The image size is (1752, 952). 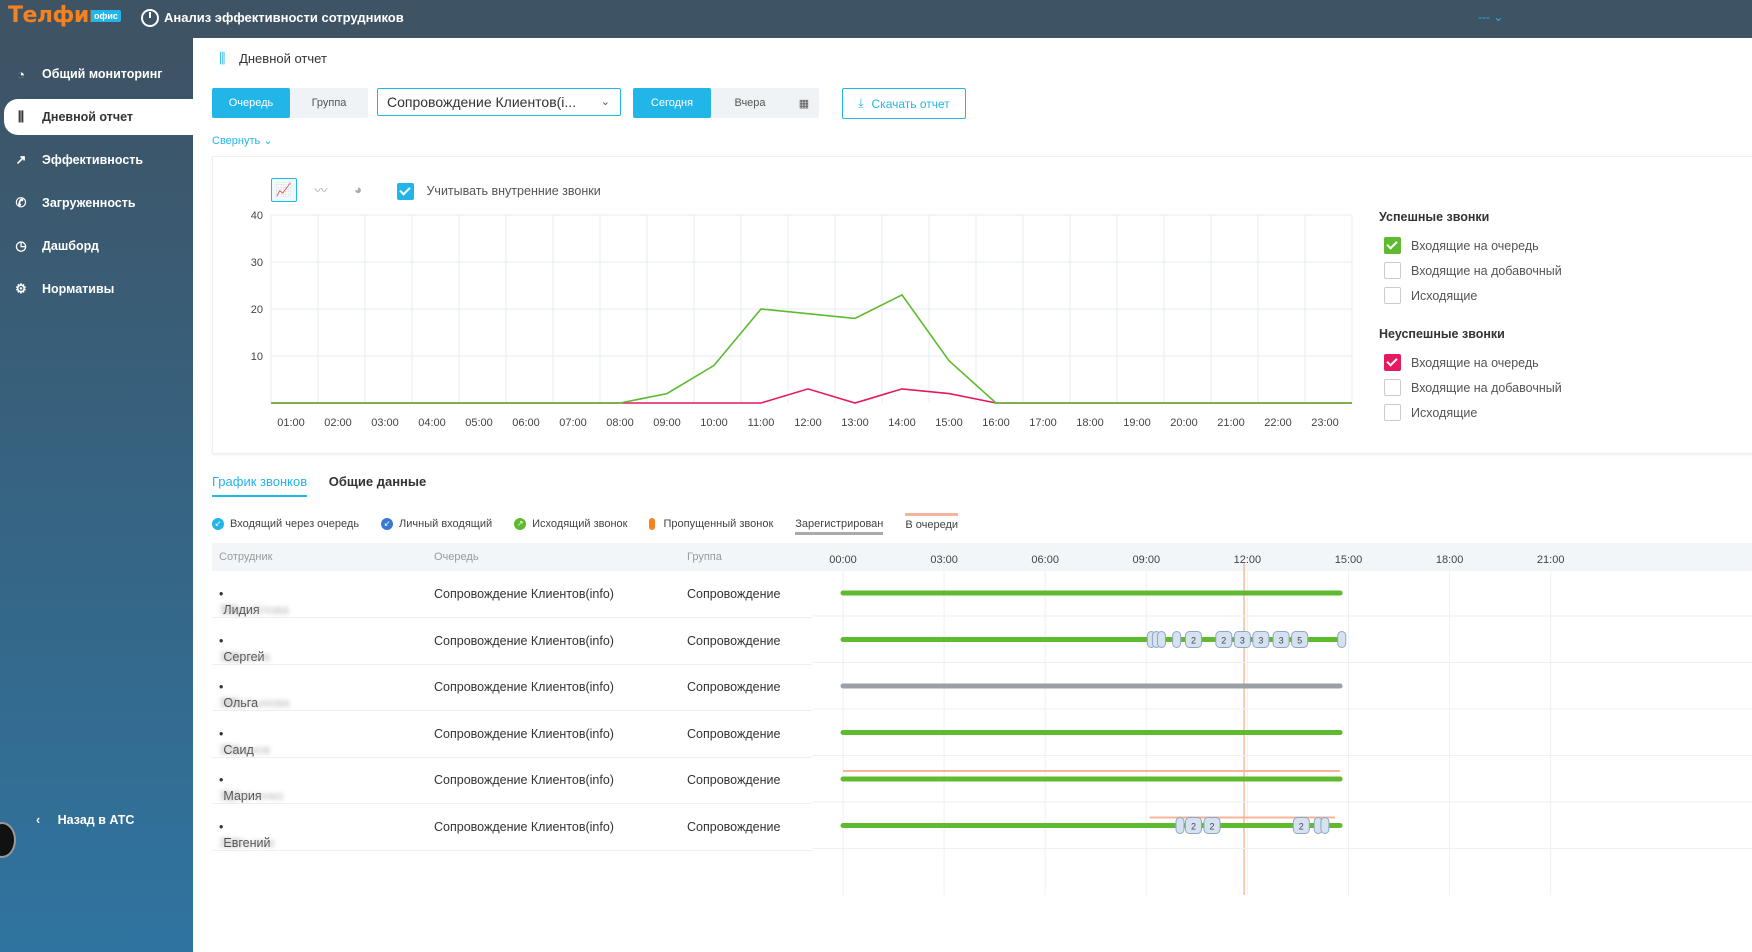 I want to click on queue-select: Сопровождение Клиентов(i... ⌄, so click(x=499, y=102).